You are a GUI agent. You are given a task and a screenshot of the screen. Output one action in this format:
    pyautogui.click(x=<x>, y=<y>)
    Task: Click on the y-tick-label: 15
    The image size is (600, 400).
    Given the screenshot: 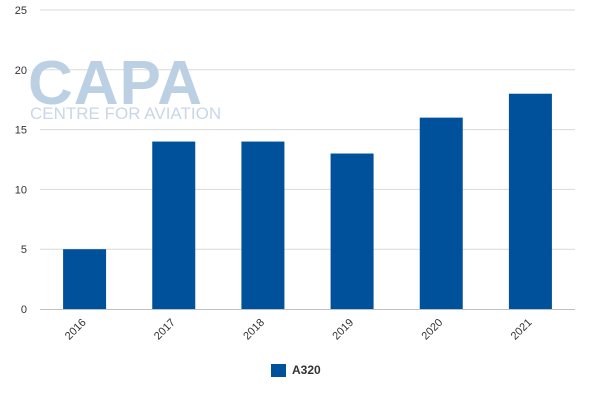 What is the action you would take?
    pyautogui.click(x=21, y=131)
    